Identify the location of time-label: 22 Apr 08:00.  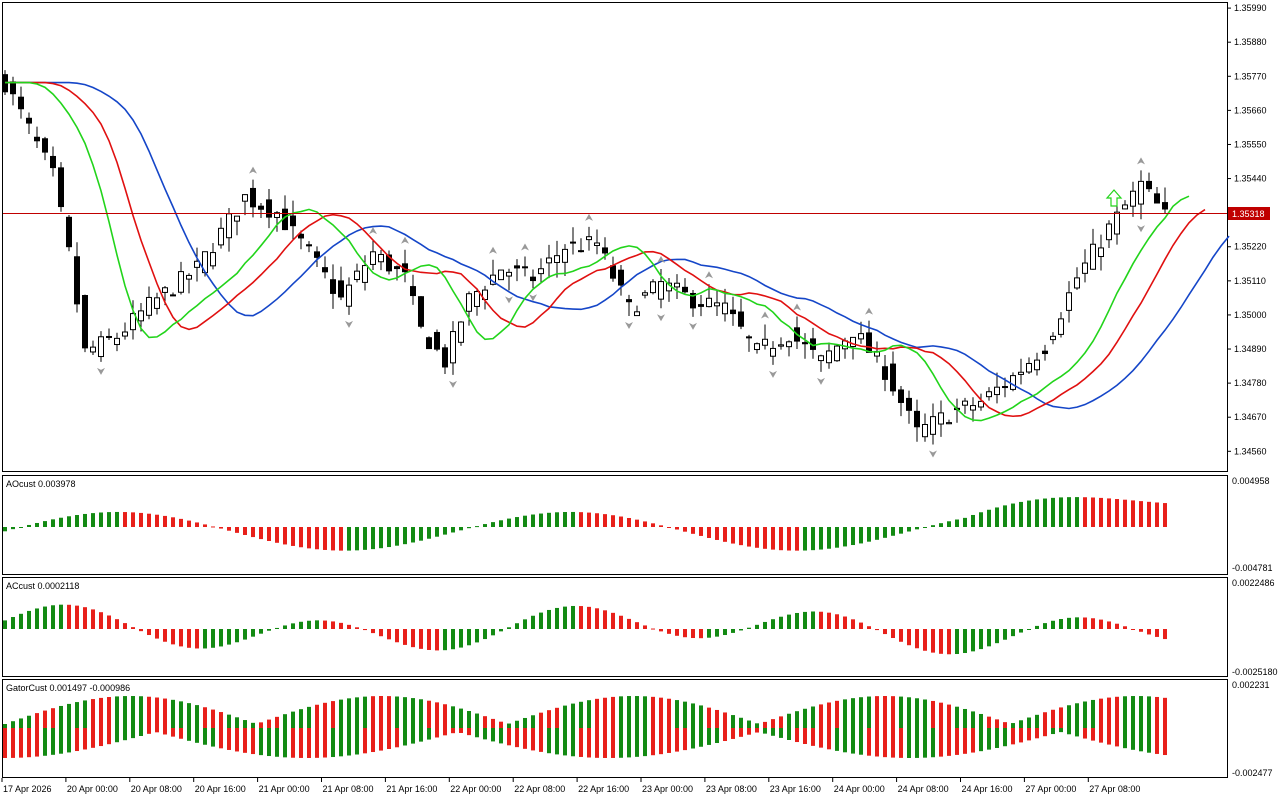
(539, 789).